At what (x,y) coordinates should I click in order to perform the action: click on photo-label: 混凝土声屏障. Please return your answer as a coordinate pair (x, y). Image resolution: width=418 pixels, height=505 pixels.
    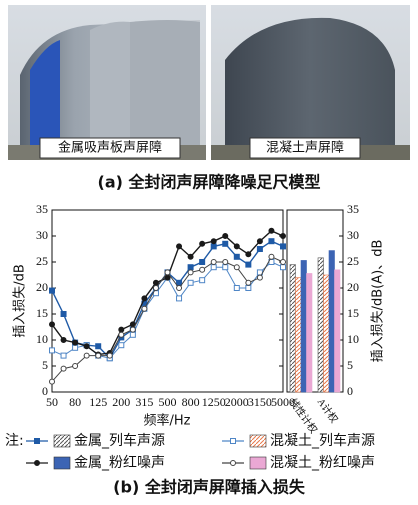
    Looking at the image, I should click on (305, 148).